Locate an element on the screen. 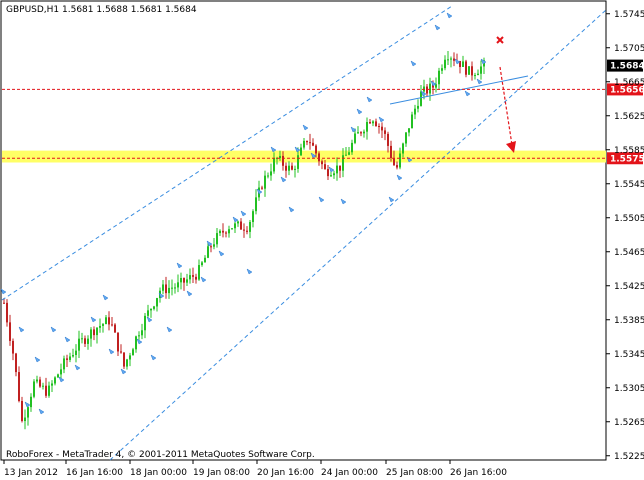 The width and height of the screenshot is (644, 480). current-price-label: 1.5684 is located at coordinates (627, 67).